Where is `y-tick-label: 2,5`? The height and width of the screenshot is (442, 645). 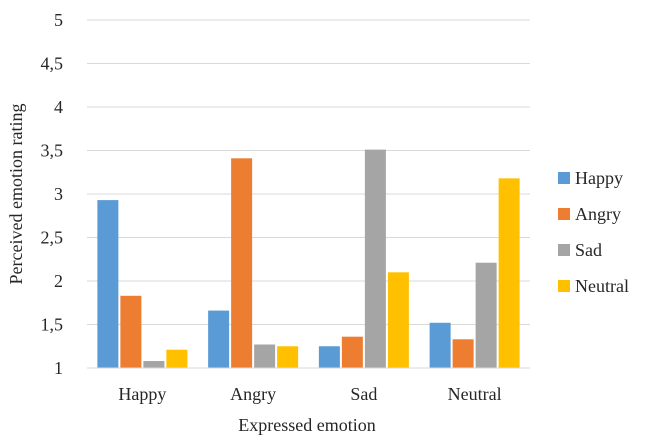
y-tick-label: 2,5 is located at coordinates (52, 238).